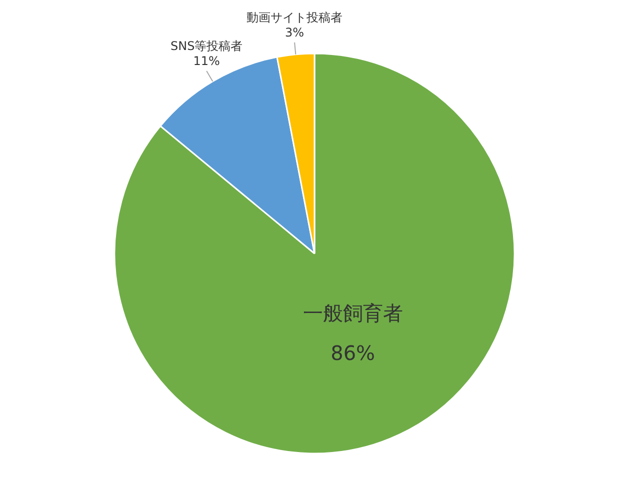 This screenshot has height=480, width=640. What do you see at coordinates (352, 312) in the screenshot?
I see `slice-label: 一般飼育者` at bounding box center [352, 312].